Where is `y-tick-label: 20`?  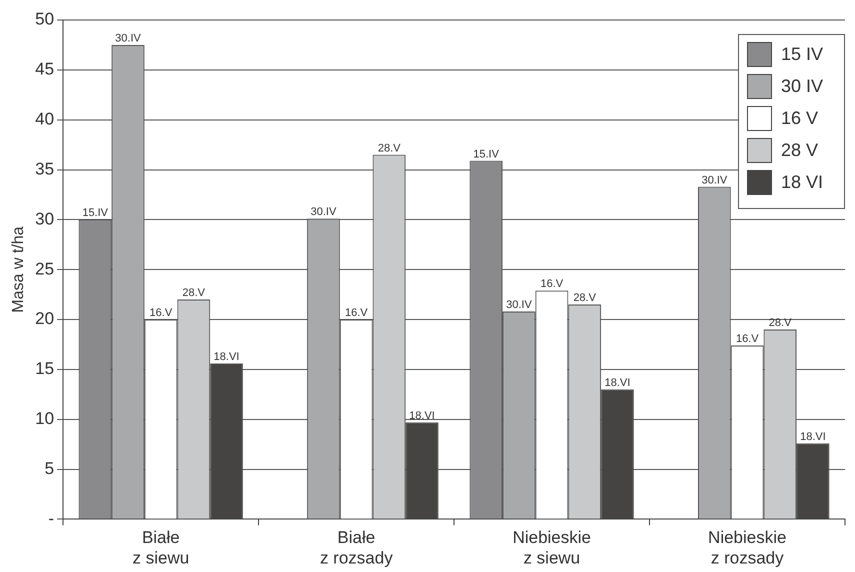 y-tick-label: 20 is located at coordinates (44, 318).